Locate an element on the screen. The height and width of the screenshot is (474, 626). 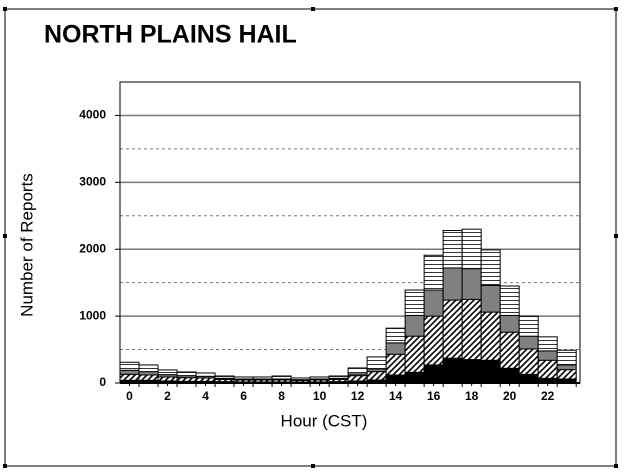
x-tick-label: 14 is located at coordinates (396, 396).